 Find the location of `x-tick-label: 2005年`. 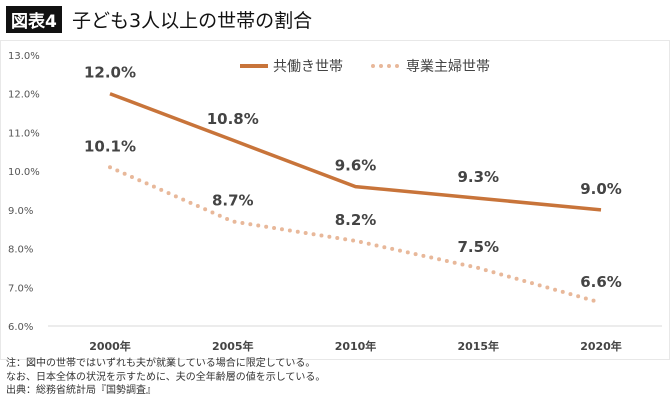

x-tick-label: 2005年 is located at coordinates (233, 346).